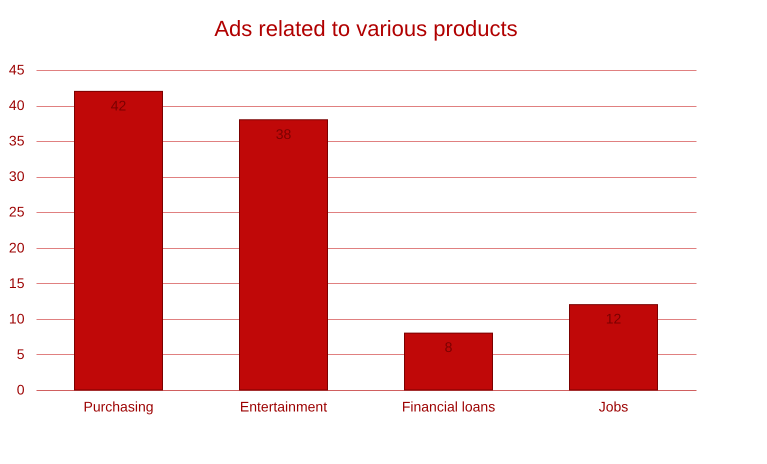 The width and height of the screenshot is (767, 464). What do you see at coordinates (16, 176) in the screenshot?
I see `y-tick-label: 30` at bounding box center [16, 176].